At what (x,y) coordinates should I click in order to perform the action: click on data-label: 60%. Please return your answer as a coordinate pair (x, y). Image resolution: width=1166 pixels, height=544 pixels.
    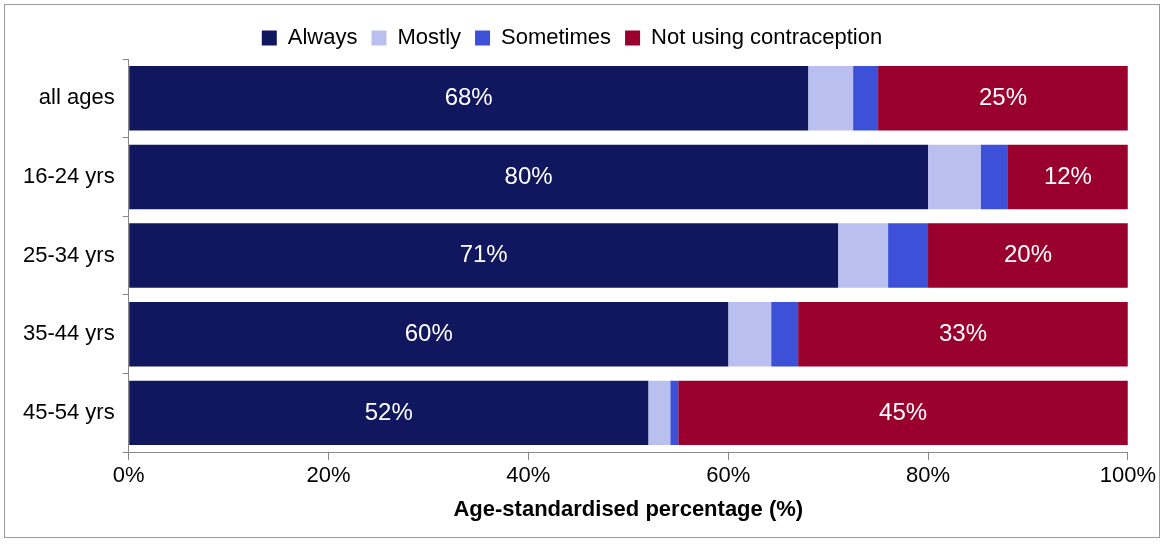
    Looking at the image, I should click on (428, 332).